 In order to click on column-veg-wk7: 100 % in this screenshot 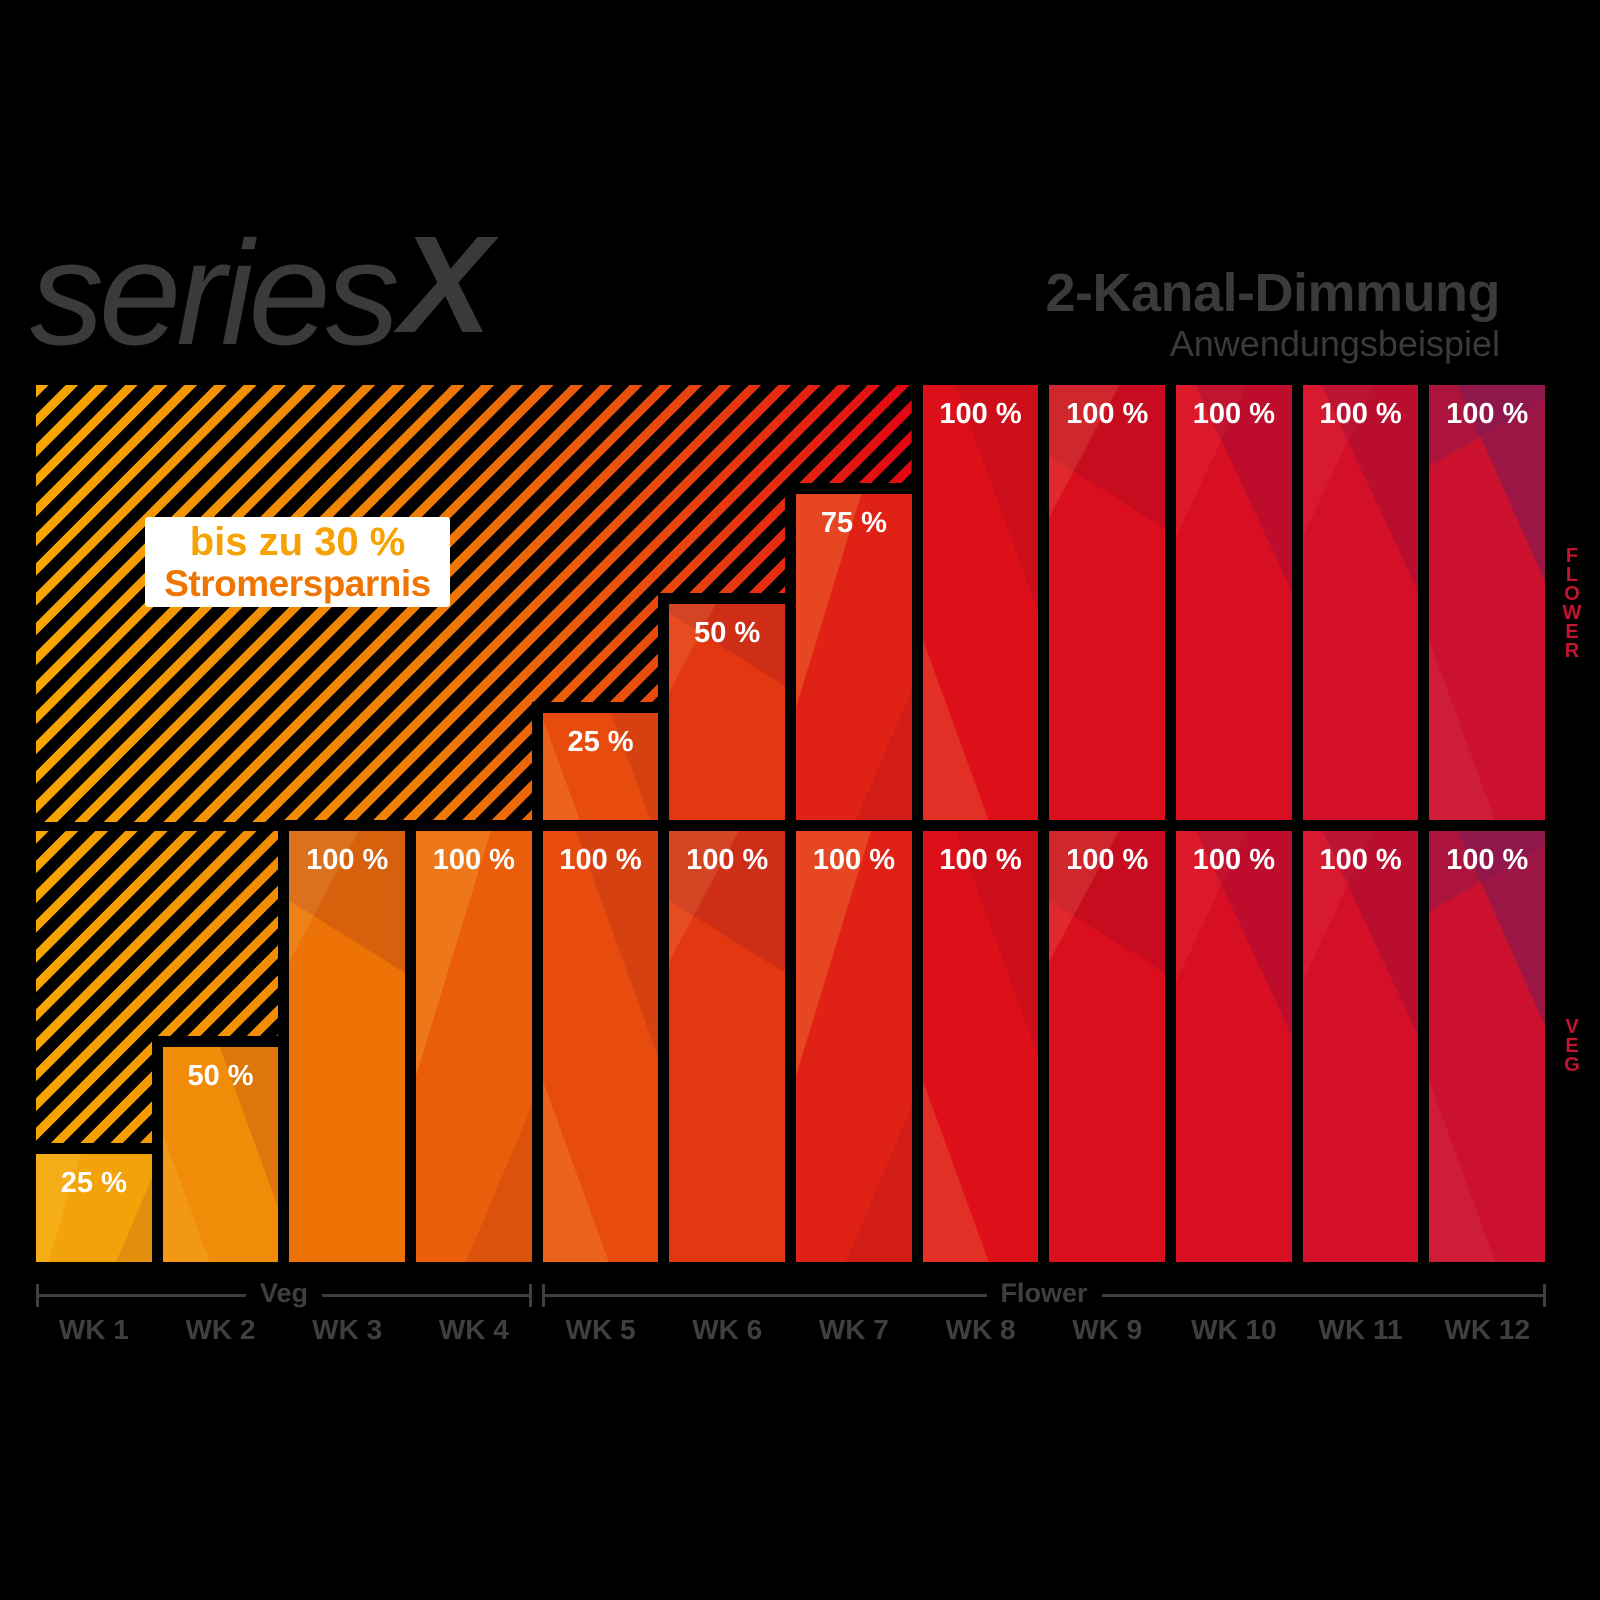, I will do `click(854, 1046)`.